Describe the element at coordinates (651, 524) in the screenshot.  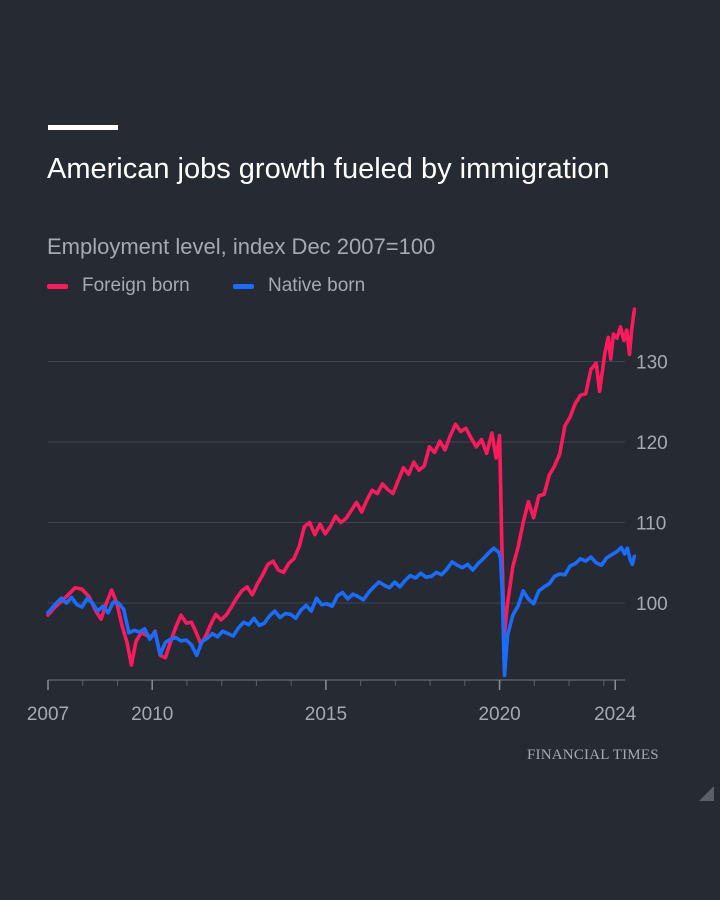
I see `y-tick-label-110: 110` at that location.